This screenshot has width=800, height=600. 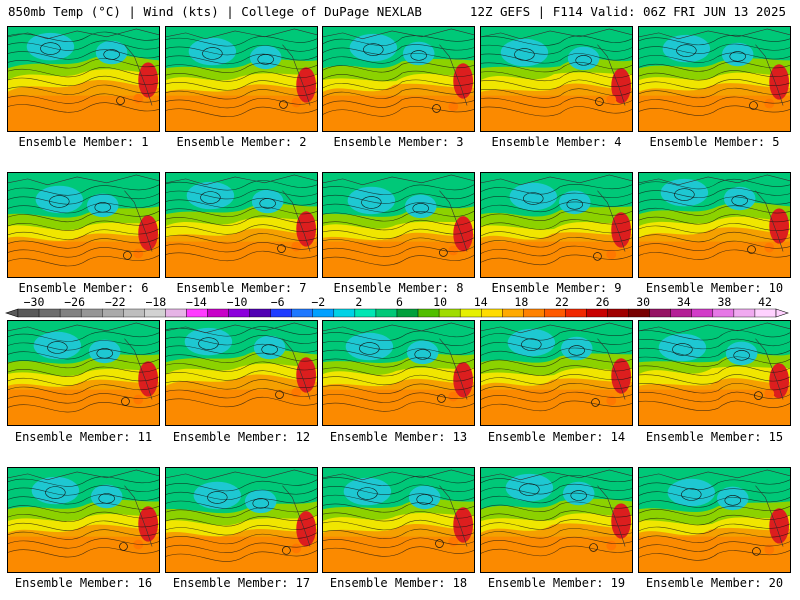 What do you see at coordinates (241, 288) in the screenshot?
I see `ensemble-member-label: Ensemble Member: 7` at bounding box center [241, 288].